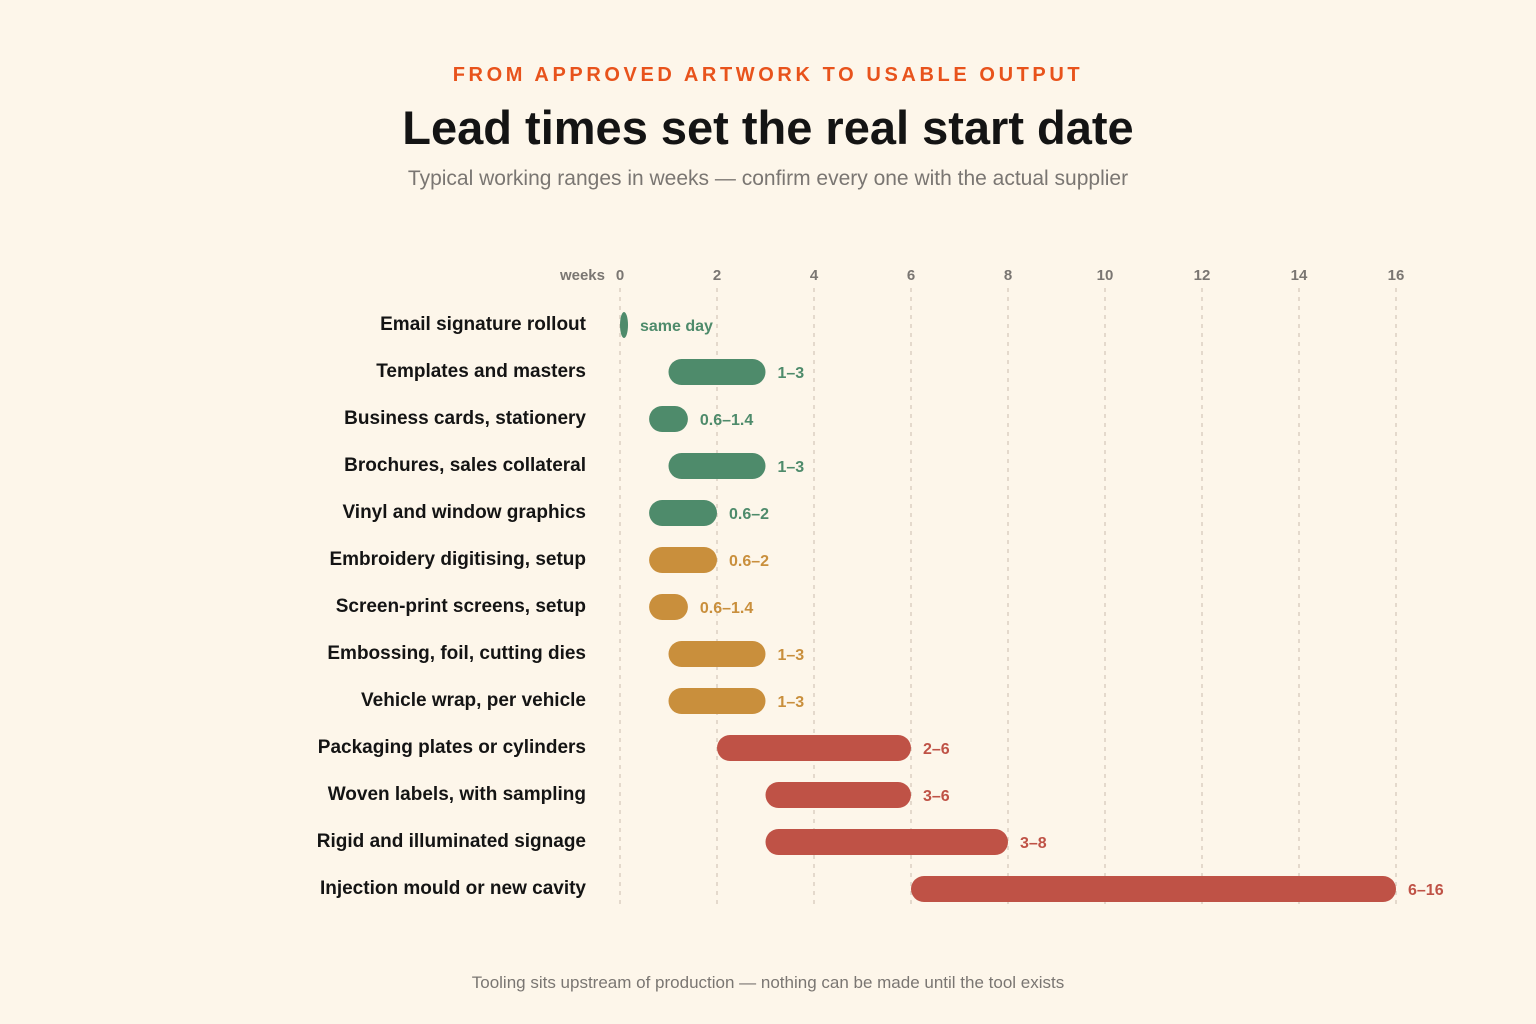 This screenshot has width=1536, height=1024. What do you see at coordinates (814, 275) in the screenshot?
I see `x-tick-label: 4` at bounding box center [814, 275].